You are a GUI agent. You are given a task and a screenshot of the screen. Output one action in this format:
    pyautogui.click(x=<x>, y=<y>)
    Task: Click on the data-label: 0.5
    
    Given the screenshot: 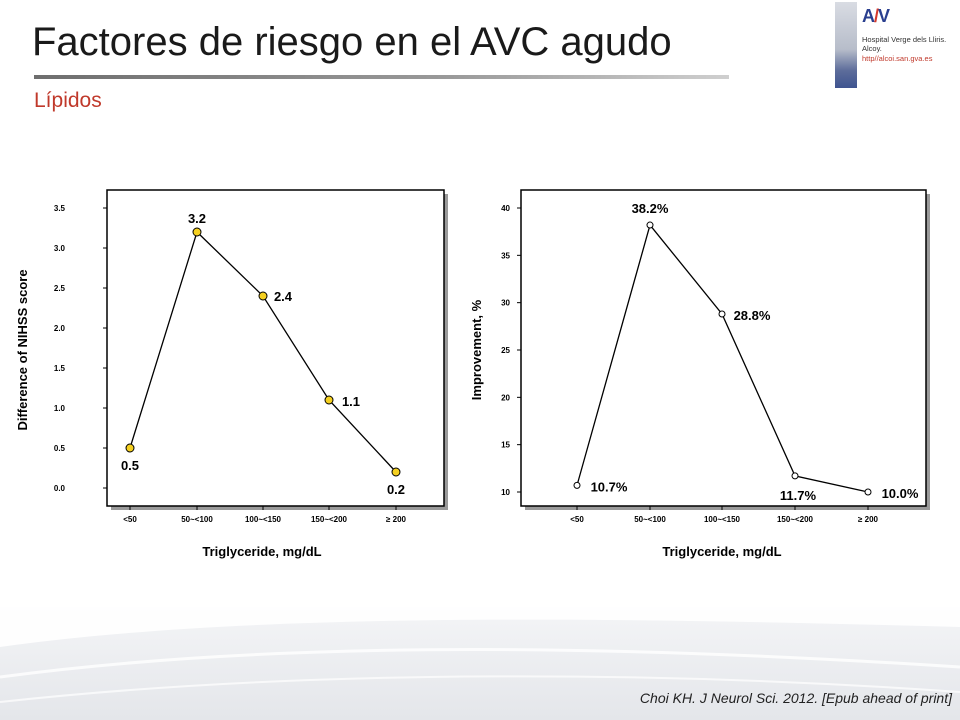 What is the action you would take?
    pyautogui.click(x=130, y=465)
    